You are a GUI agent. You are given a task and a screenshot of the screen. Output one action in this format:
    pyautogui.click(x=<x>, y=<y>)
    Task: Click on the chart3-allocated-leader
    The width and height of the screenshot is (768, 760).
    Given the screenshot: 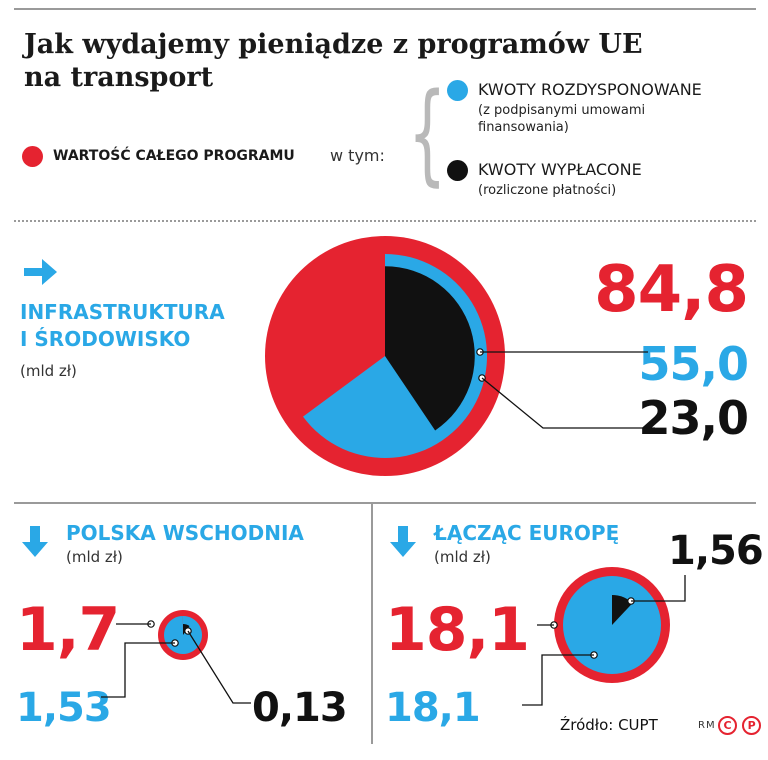 What is the action you would take?
    pyautogui.click(x=558, y=680)
    